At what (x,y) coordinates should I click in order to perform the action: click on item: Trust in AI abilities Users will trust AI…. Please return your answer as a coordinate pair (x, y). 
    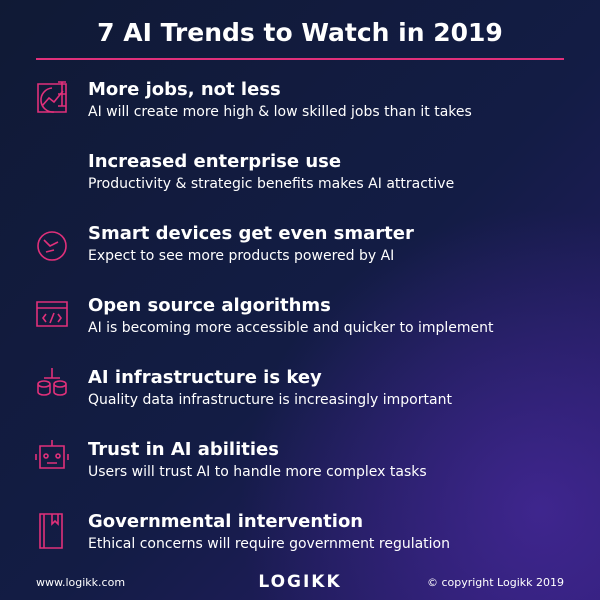
    Looking at the image, I should click on (231, 459).